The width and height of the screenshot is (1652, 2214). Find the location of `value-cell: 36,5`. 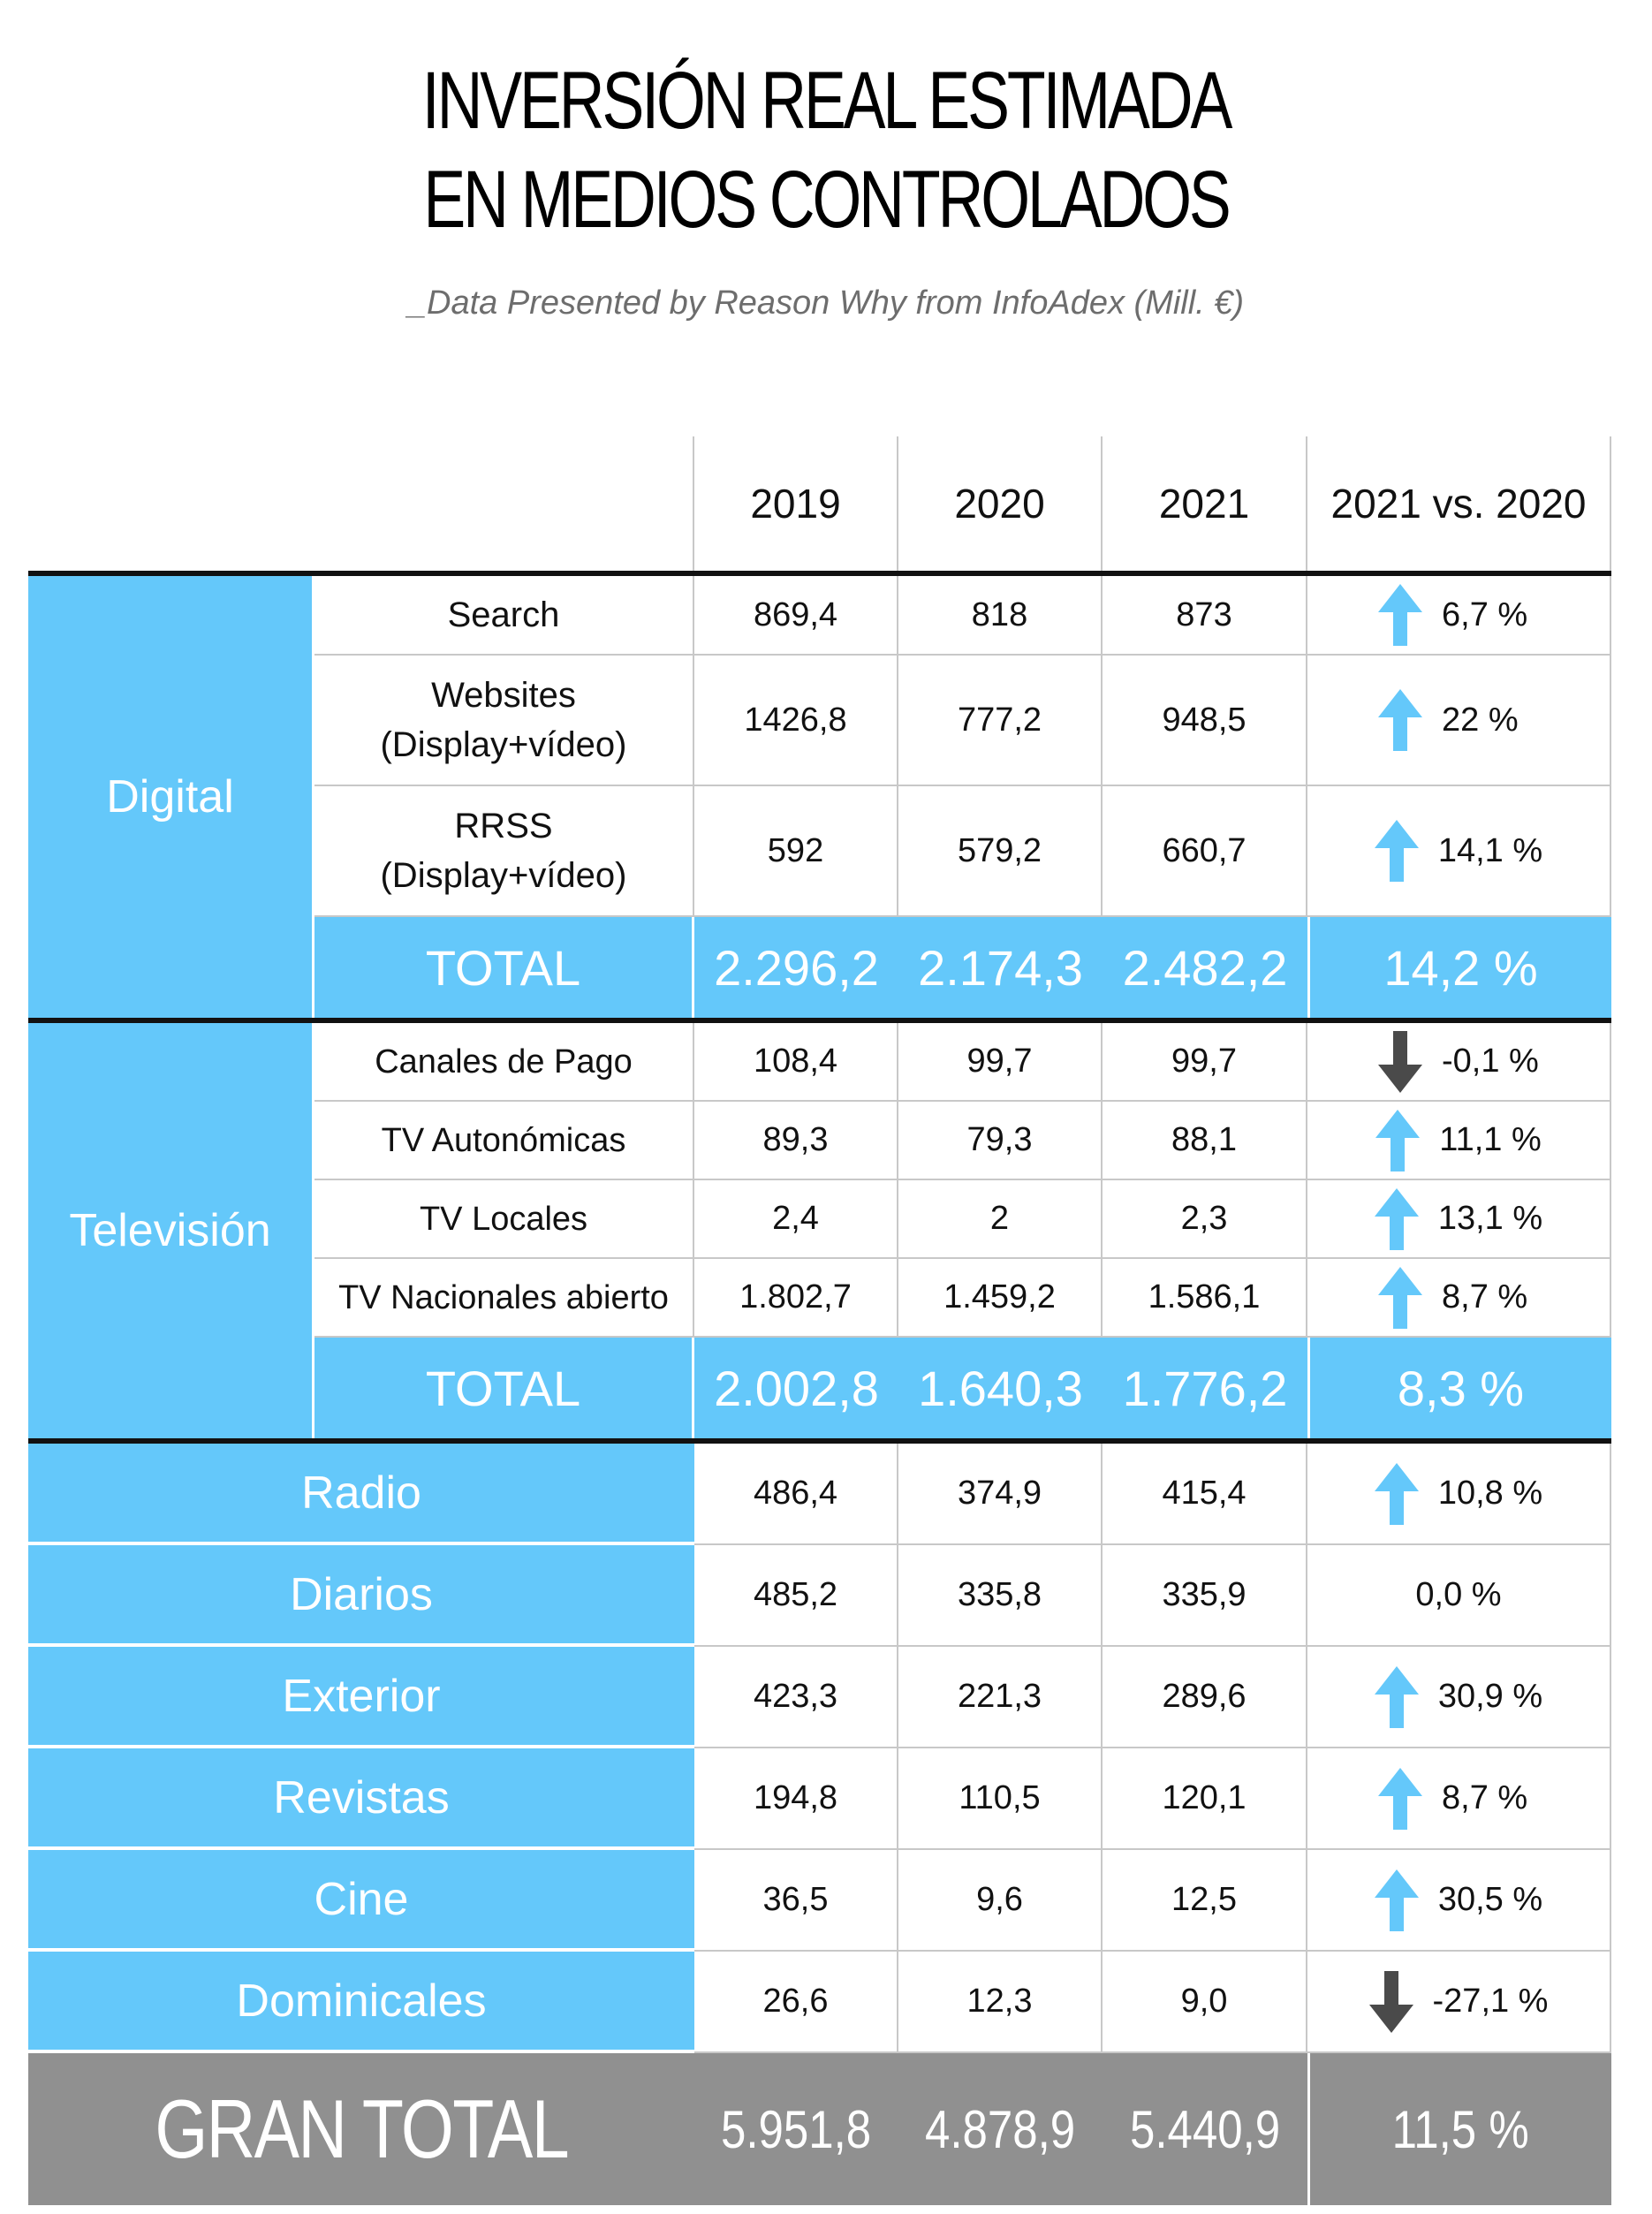

value-cell: 36,5 is located at coordinates (796, 1901).